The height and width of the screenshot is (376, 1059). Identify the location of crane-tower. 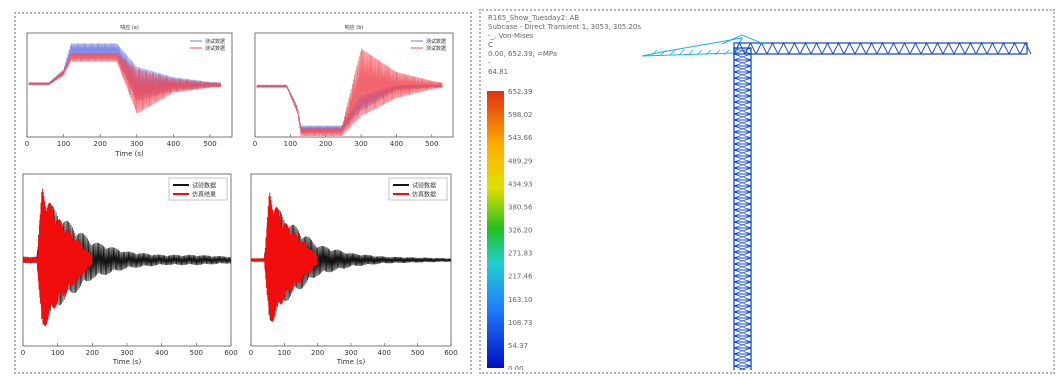
(742, 208).